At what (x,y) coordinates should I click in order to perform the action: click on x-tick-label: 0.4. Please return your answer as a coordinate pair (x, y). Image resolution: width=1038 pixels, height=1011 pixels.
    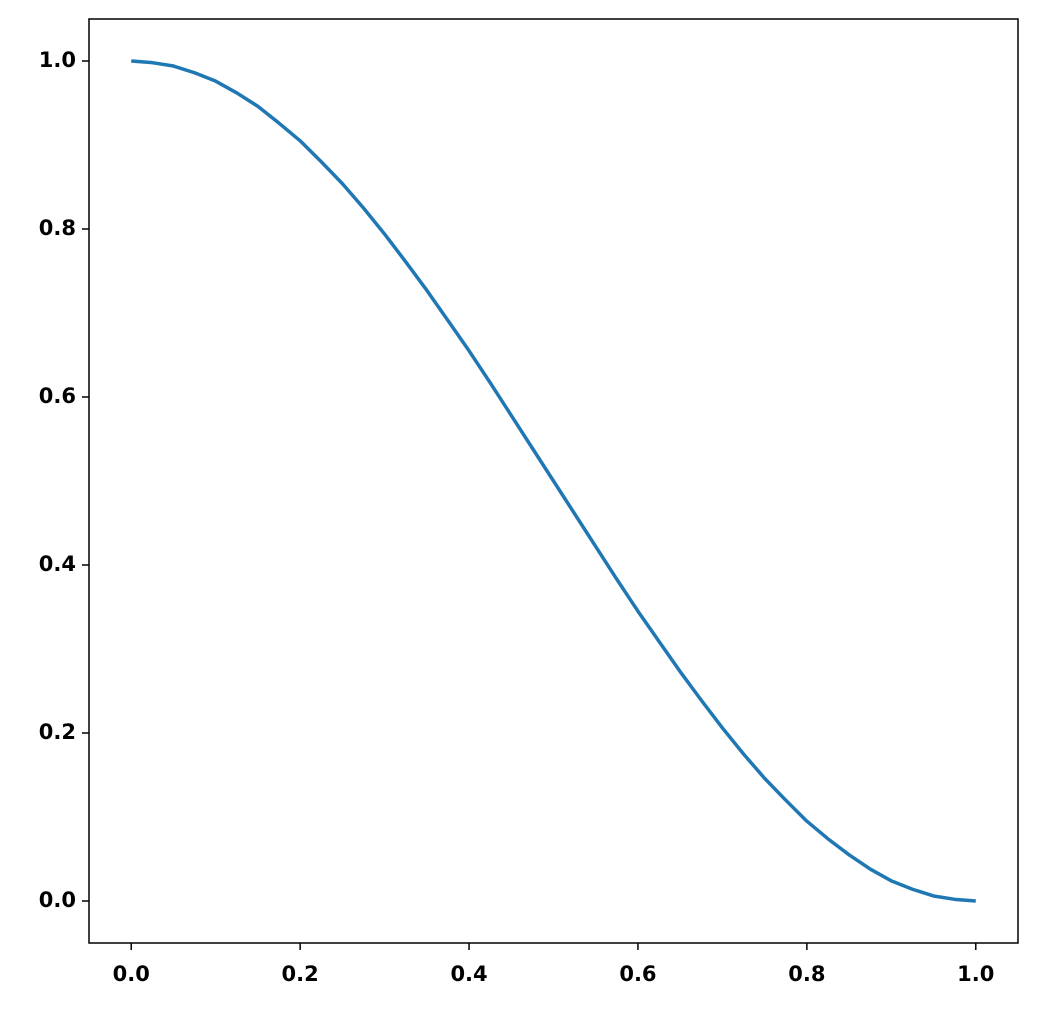
    Looking at the image, I should click on (468, 974).